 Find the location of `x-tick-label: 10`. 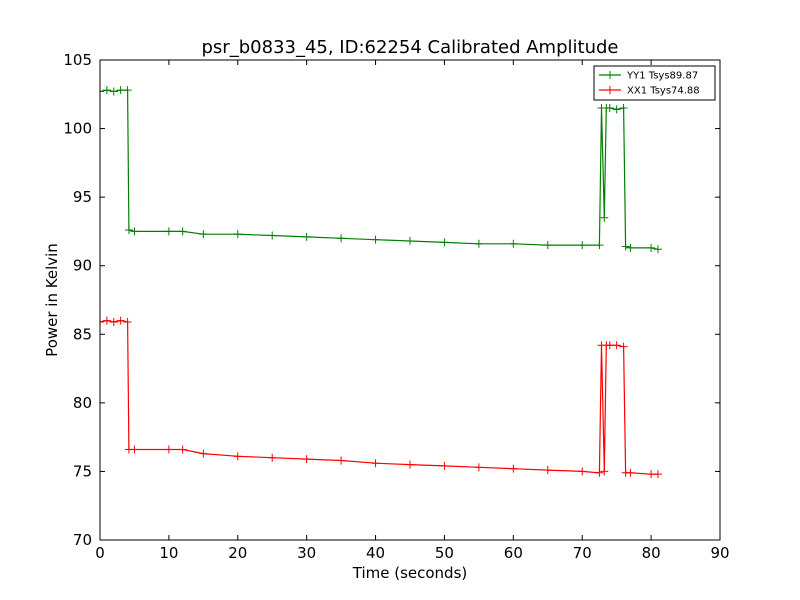

x-tick-label: 10 is located at coordinates (168, 553).